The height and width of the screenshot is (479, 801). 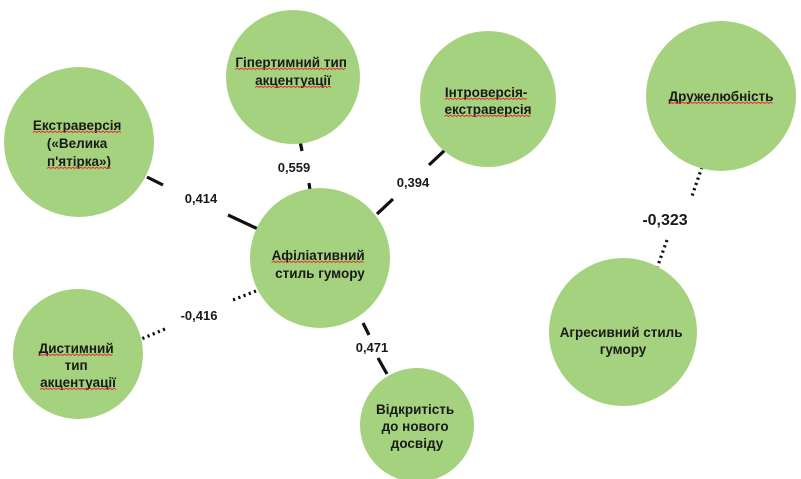 What do you see at coordinates (201, 198) in the screenshot?
I see `edge-label-extraversion-affiliative: 0,414` at bounding box center [201, 198].